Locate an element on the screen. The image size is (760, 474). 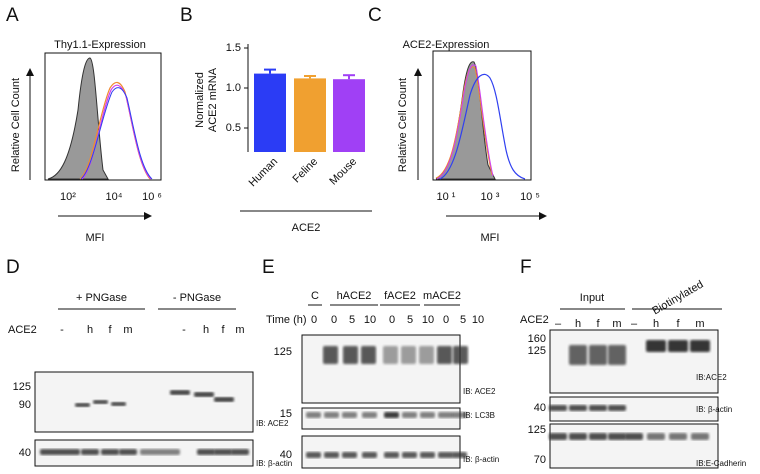
x-tick-label: Human is located at coordinates (264, 173).